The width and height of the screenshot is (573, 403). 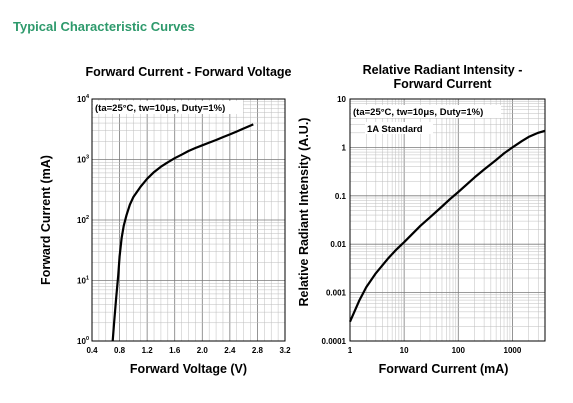 I want to click on x-tick-label: 10, so click(x=404, y=350).